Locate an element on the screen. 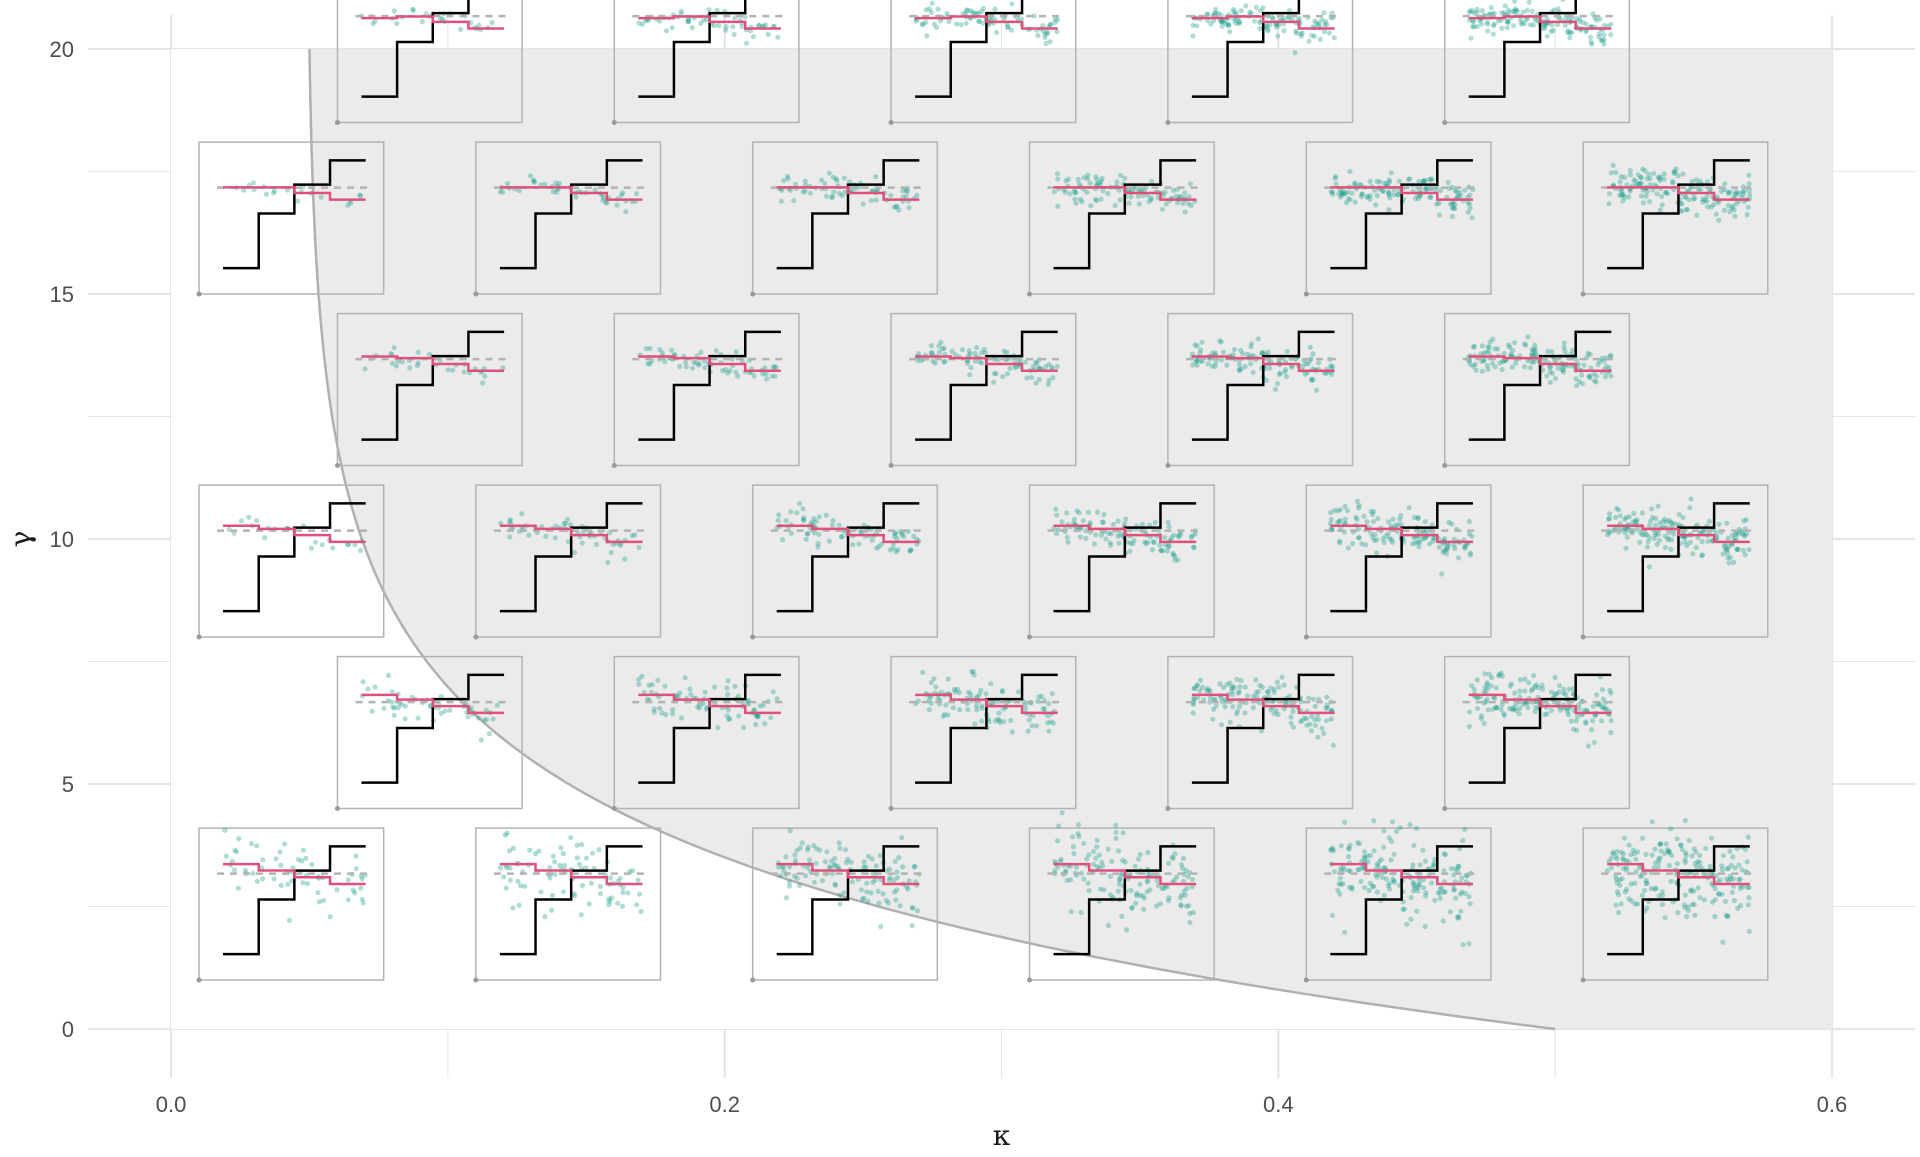 The width and height of the screenshot is (1920, 1157). inset-r4-c5 is located at coordinates (1674, 219).